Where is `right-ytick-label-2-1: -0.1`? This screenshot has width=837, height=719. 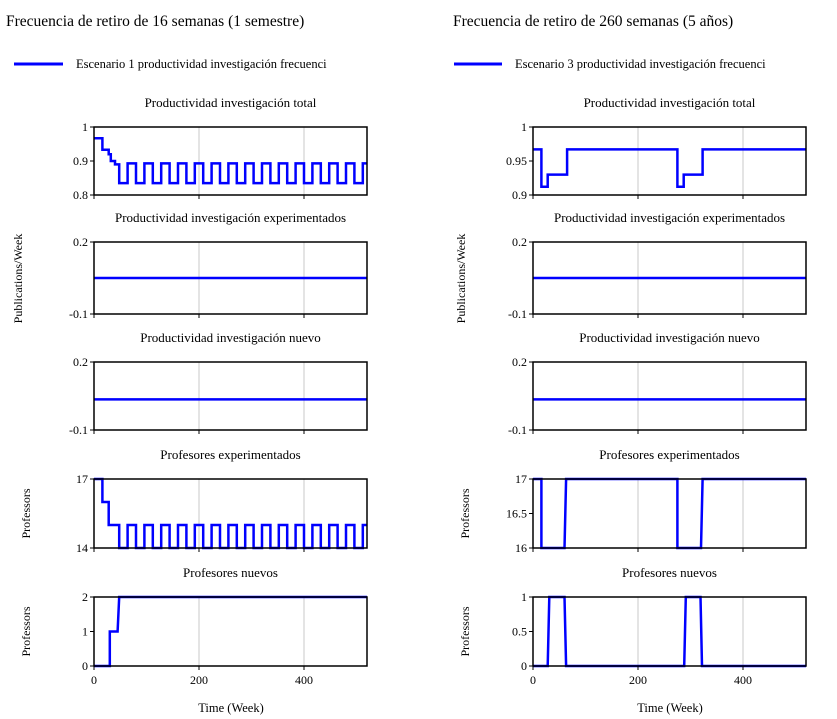
right-ytick-label-2-1: -0.1 is located at coordinates (517, 314).